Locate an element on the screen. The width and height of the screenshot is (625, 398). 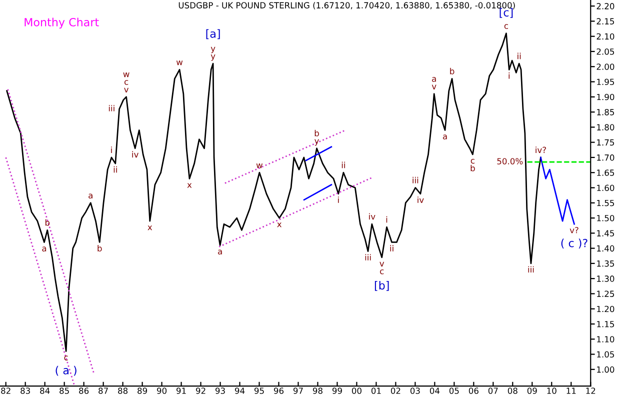
x-tick-label: 88 is located at coordinates (123, 391).